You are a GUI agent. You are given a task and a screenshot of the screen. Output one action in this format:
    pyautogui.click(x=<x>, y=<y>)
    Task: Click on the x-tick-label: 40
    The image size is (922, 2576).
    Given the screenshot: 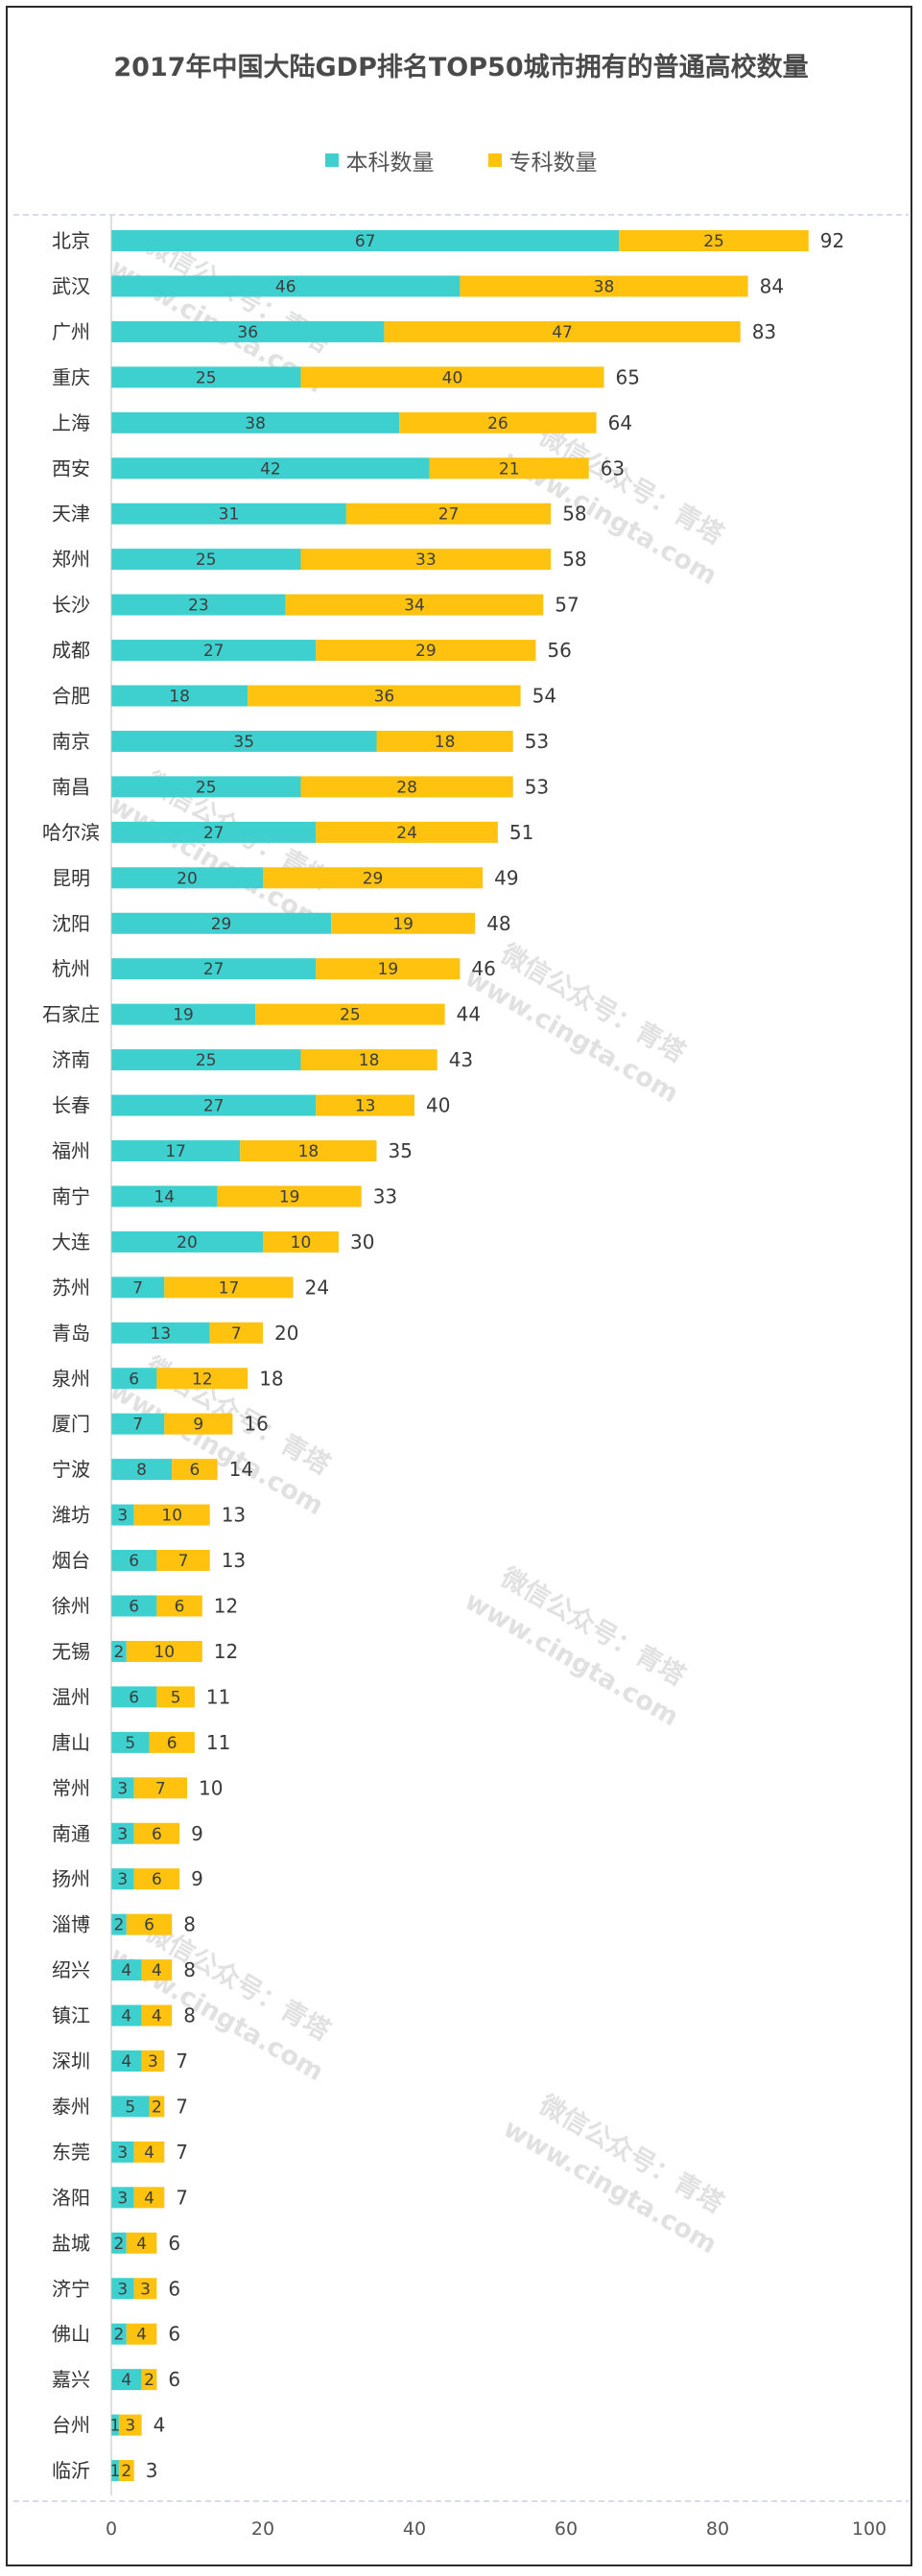 What is the action you would take?
    pyautogui.click(x=414, y=2529)
    